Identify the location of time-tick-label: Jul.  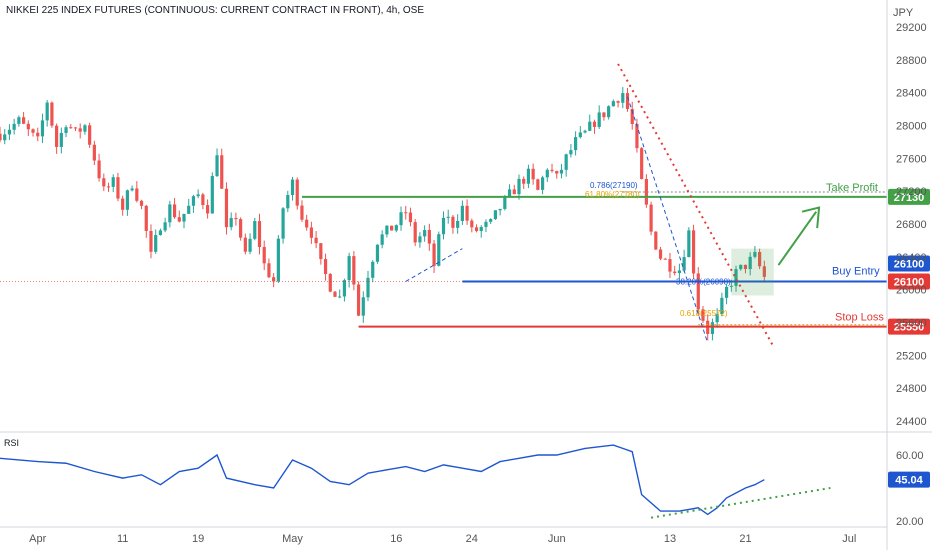
(849, 539).